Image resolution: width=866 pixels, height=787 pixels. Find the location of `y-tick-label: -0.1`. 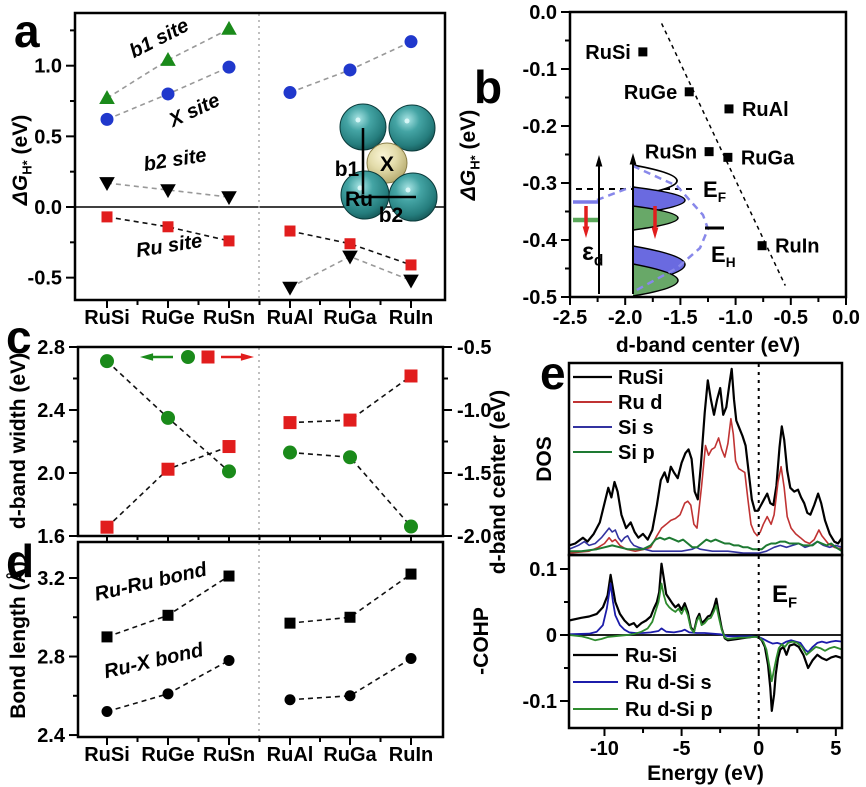

y-tick-label: -0.1 is located at coordinates (540, 70).